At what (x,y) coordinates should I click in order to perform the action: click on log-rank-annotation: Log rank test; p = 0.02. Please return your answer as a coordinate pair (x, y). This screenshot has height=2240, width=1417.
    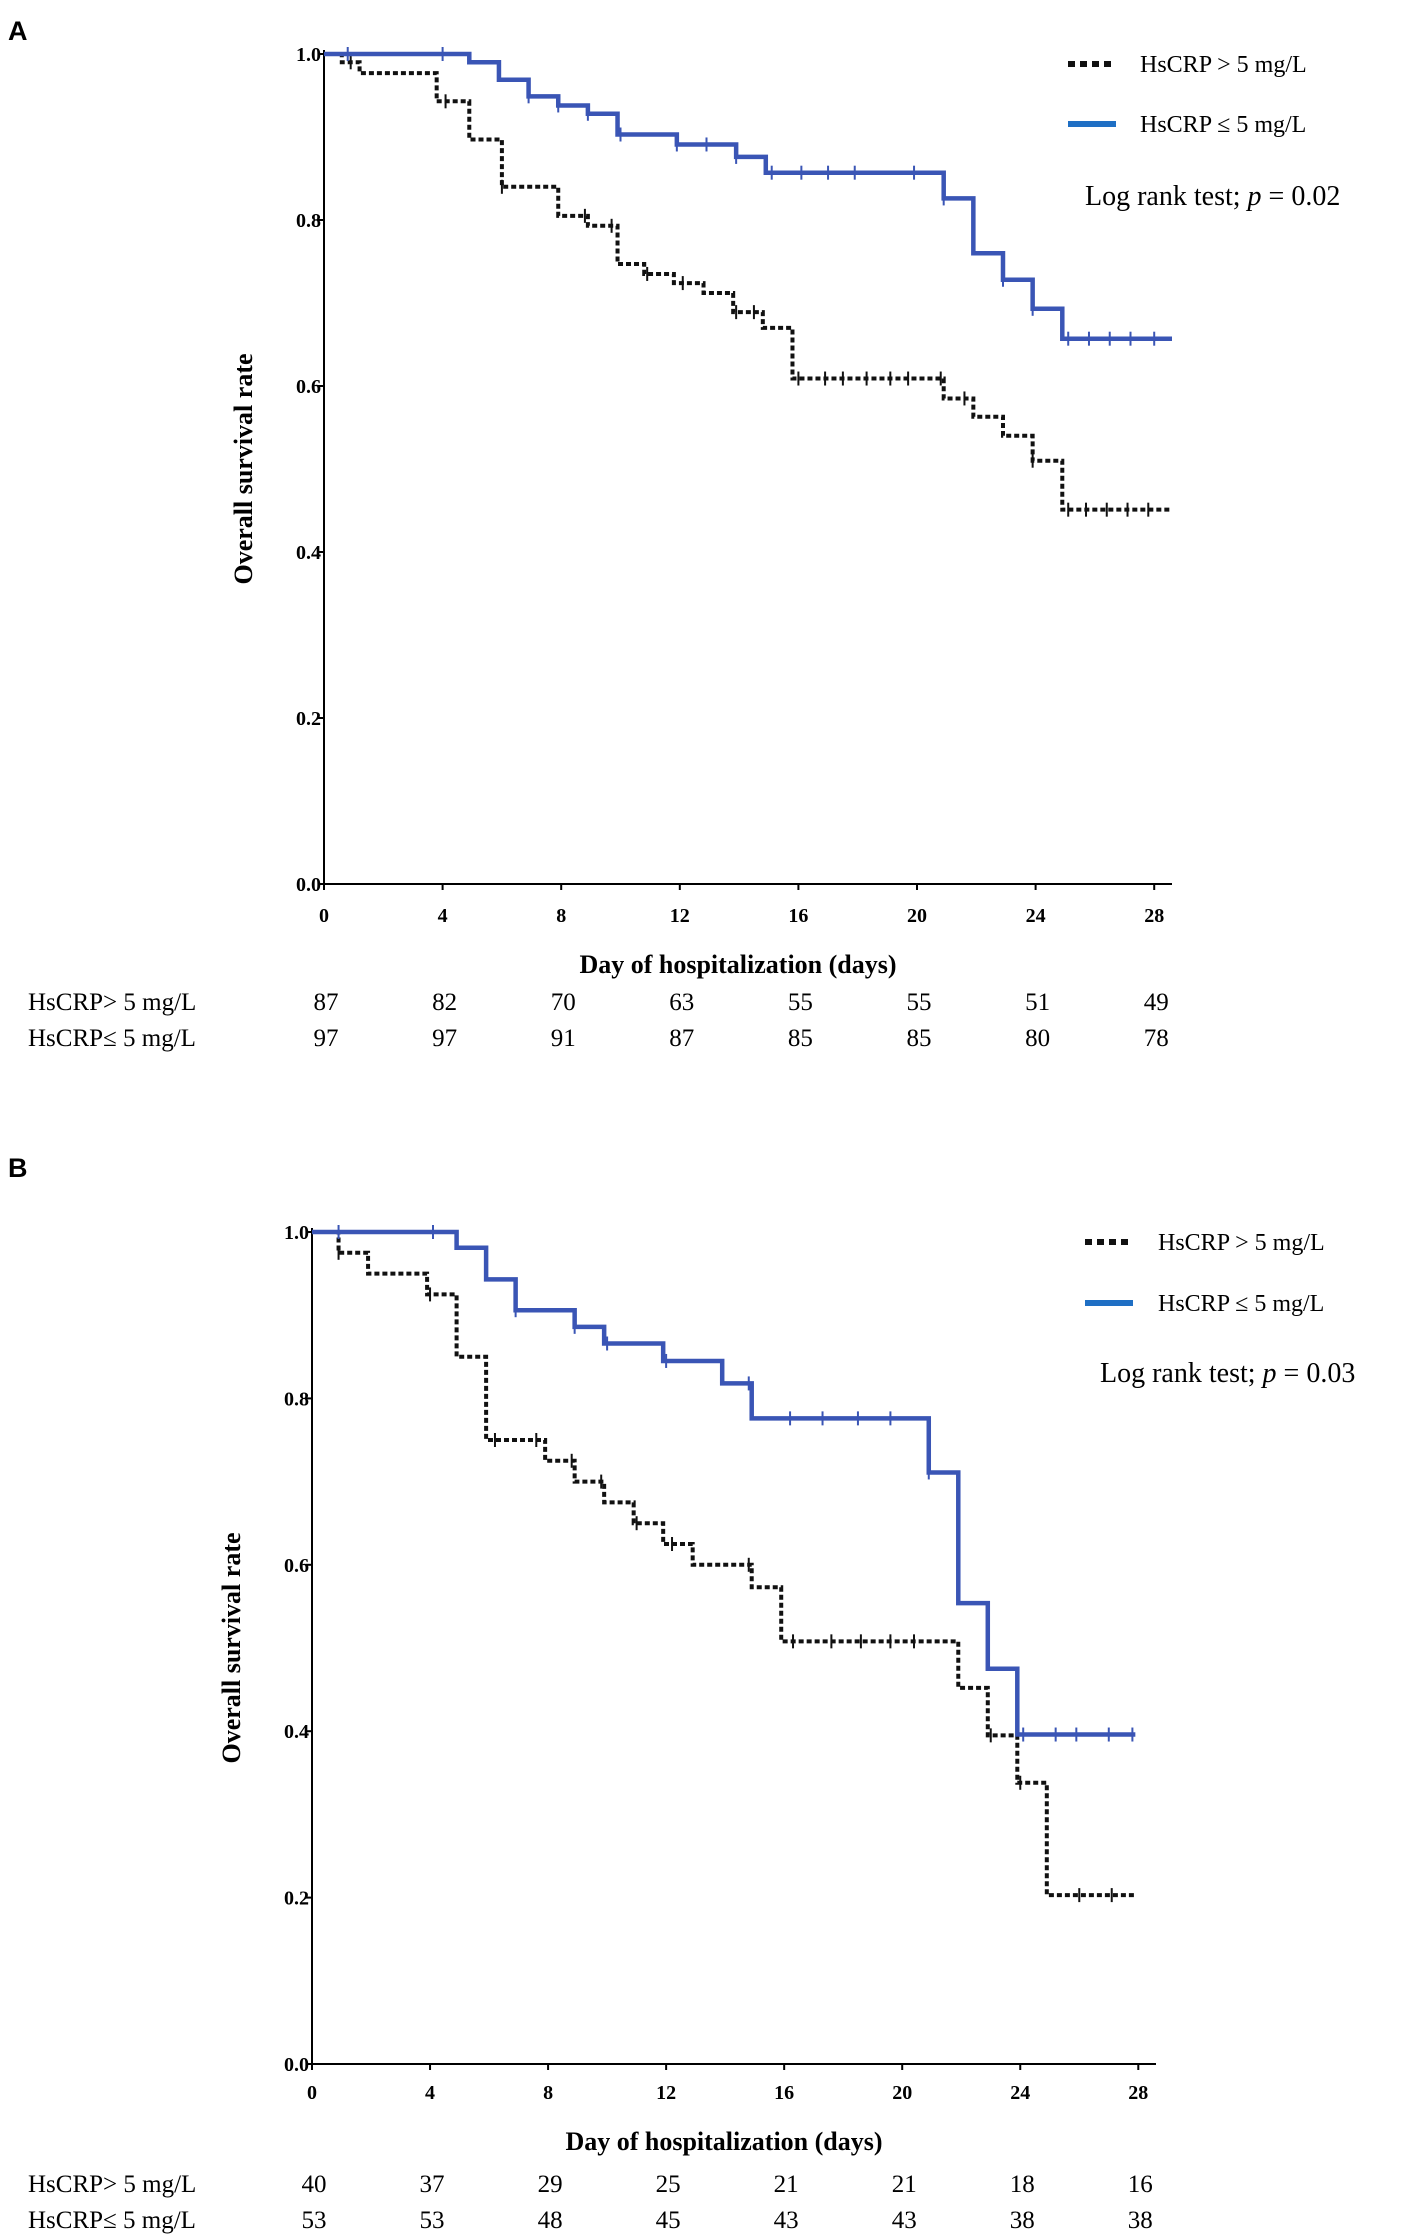
    Looking at the image, I should click on (1212, 196).